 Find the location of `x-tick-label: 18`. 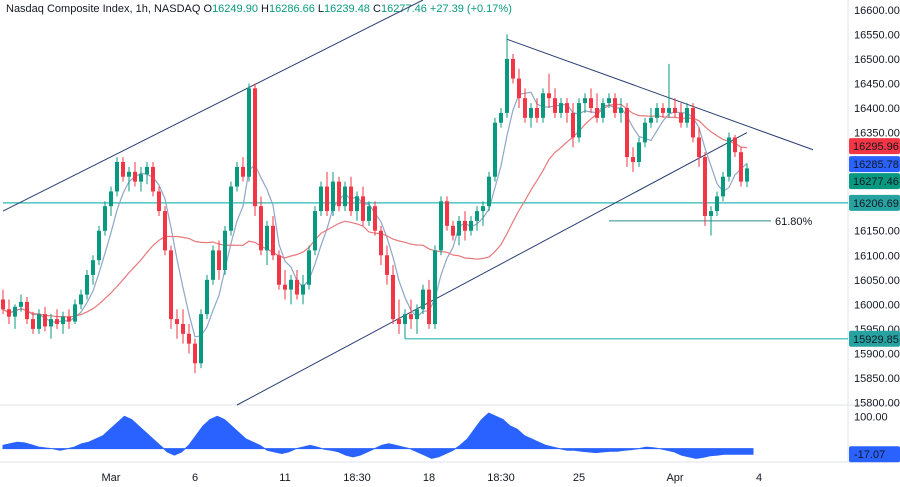

x-tick-label: 18 is located at coordinates (429, 478).